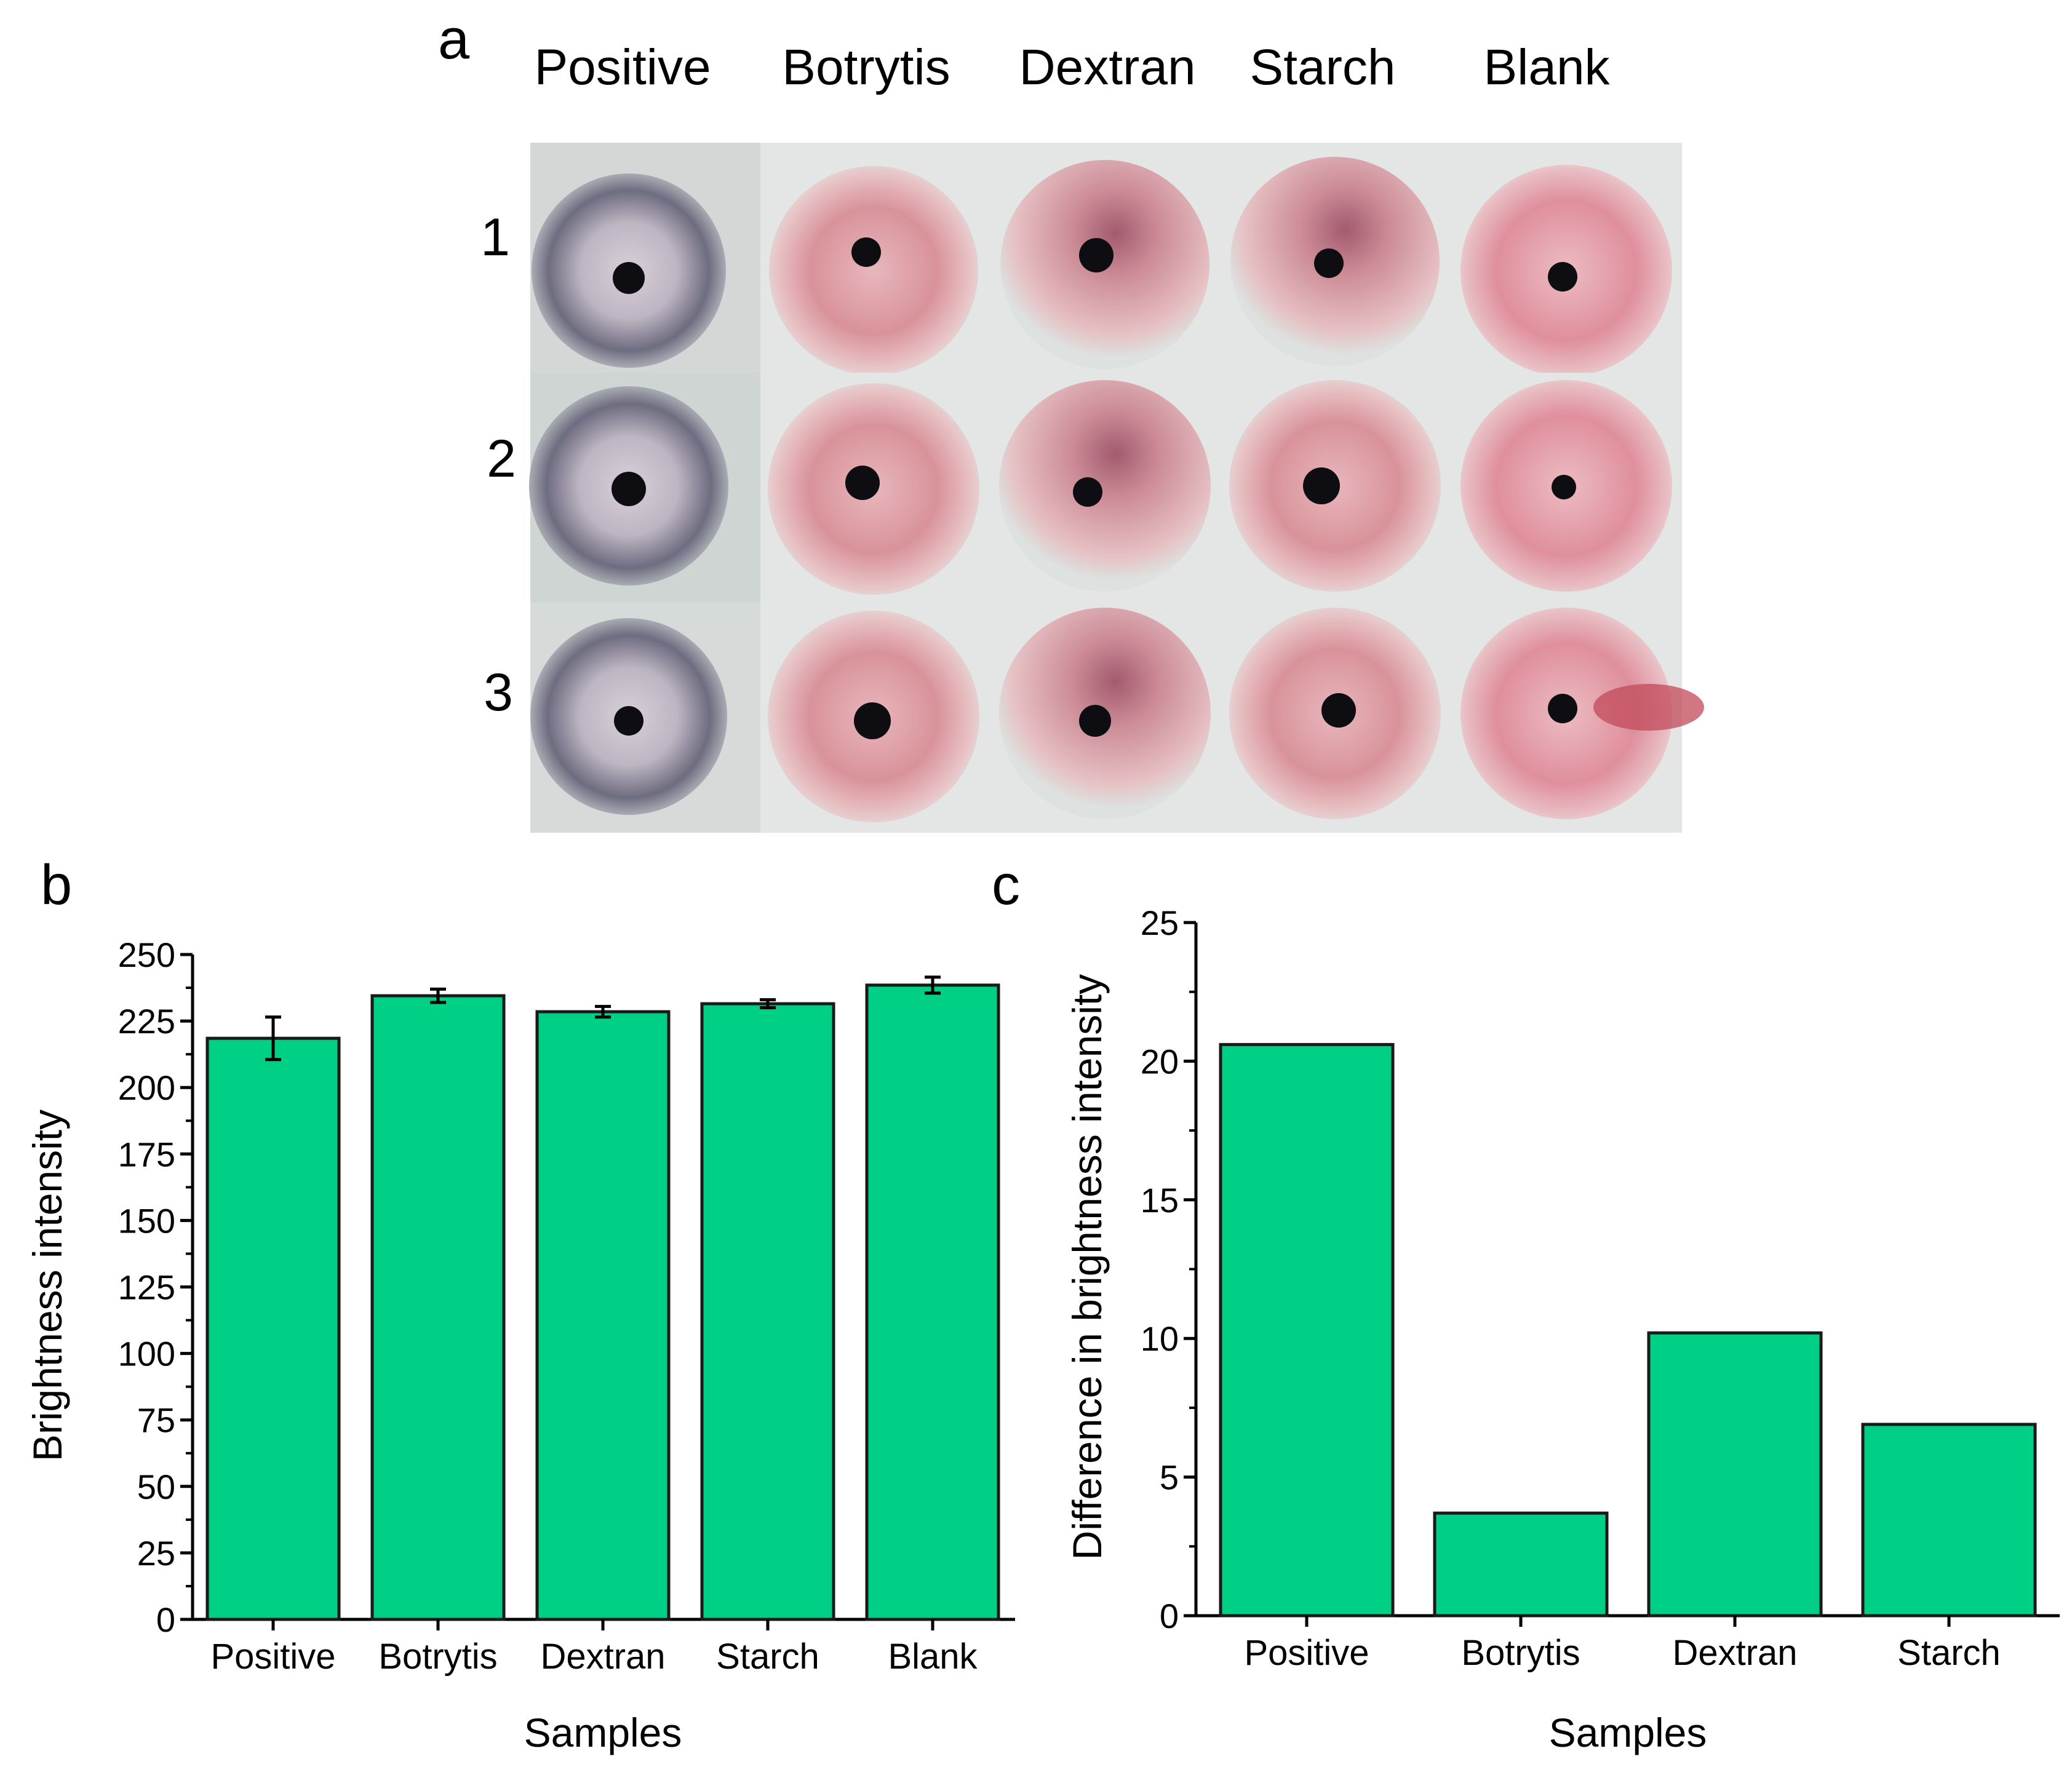  Describe the element at coordinates (147, 1154) in the screenshot. I see `y-tick-label: 175` at that location.